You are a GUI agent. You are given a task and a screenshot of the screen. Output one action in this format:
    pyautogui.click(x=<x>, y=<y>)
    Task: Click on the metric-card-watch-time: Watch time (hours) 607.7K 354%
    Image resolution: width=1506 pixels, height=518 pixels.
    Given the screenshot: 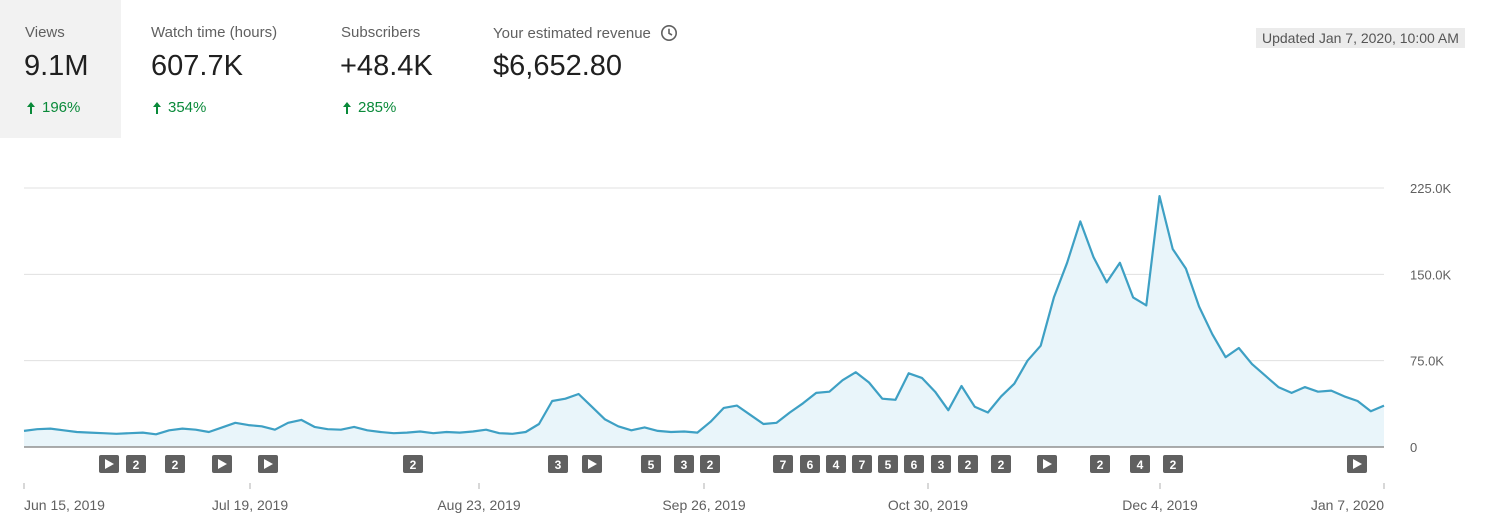 What is the action you would take?
    pyautogui.click(x=216, y=69)
    